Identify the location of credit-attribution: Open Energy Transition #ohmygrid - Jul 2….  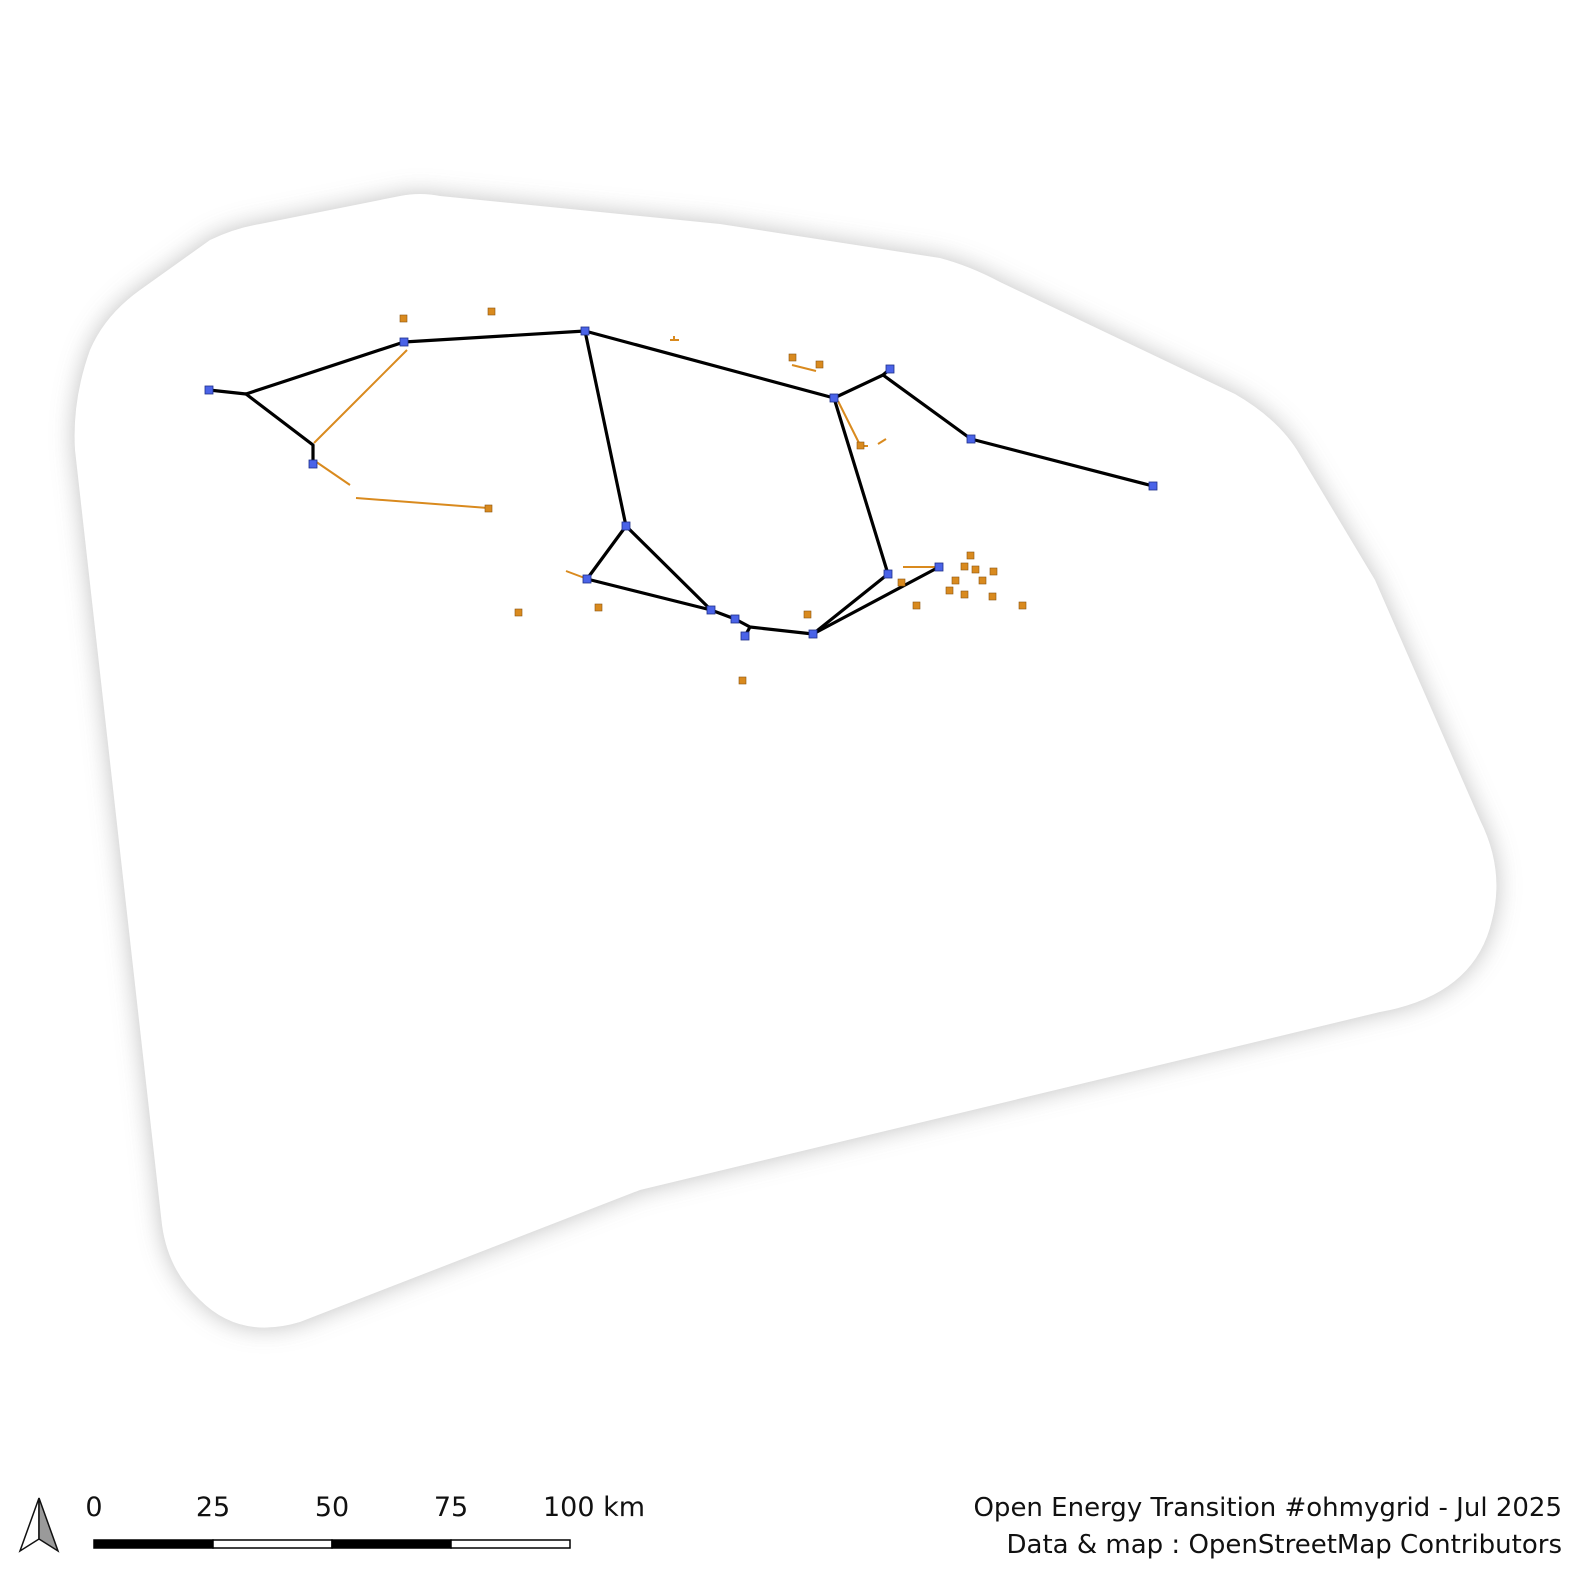
(1267, 1508).